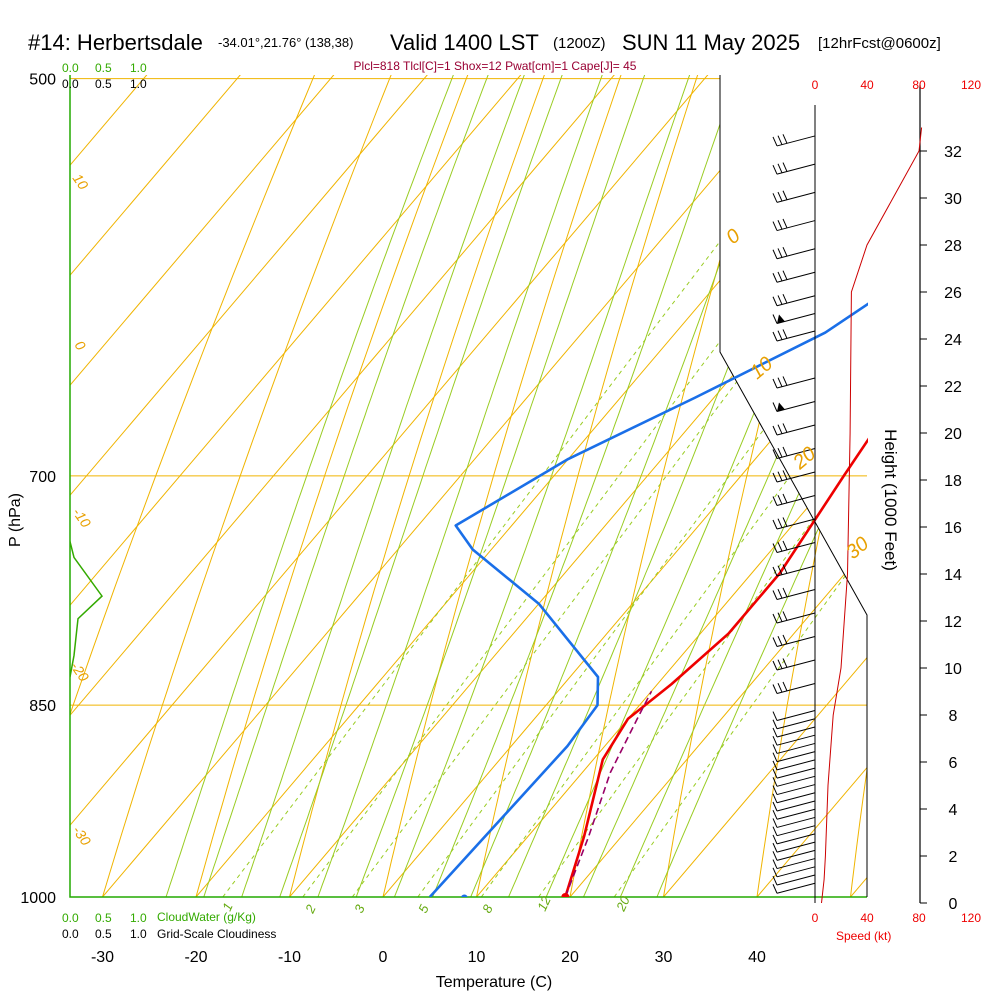  I want to click on dry-adiabat-label: -20, so click(80, 672).